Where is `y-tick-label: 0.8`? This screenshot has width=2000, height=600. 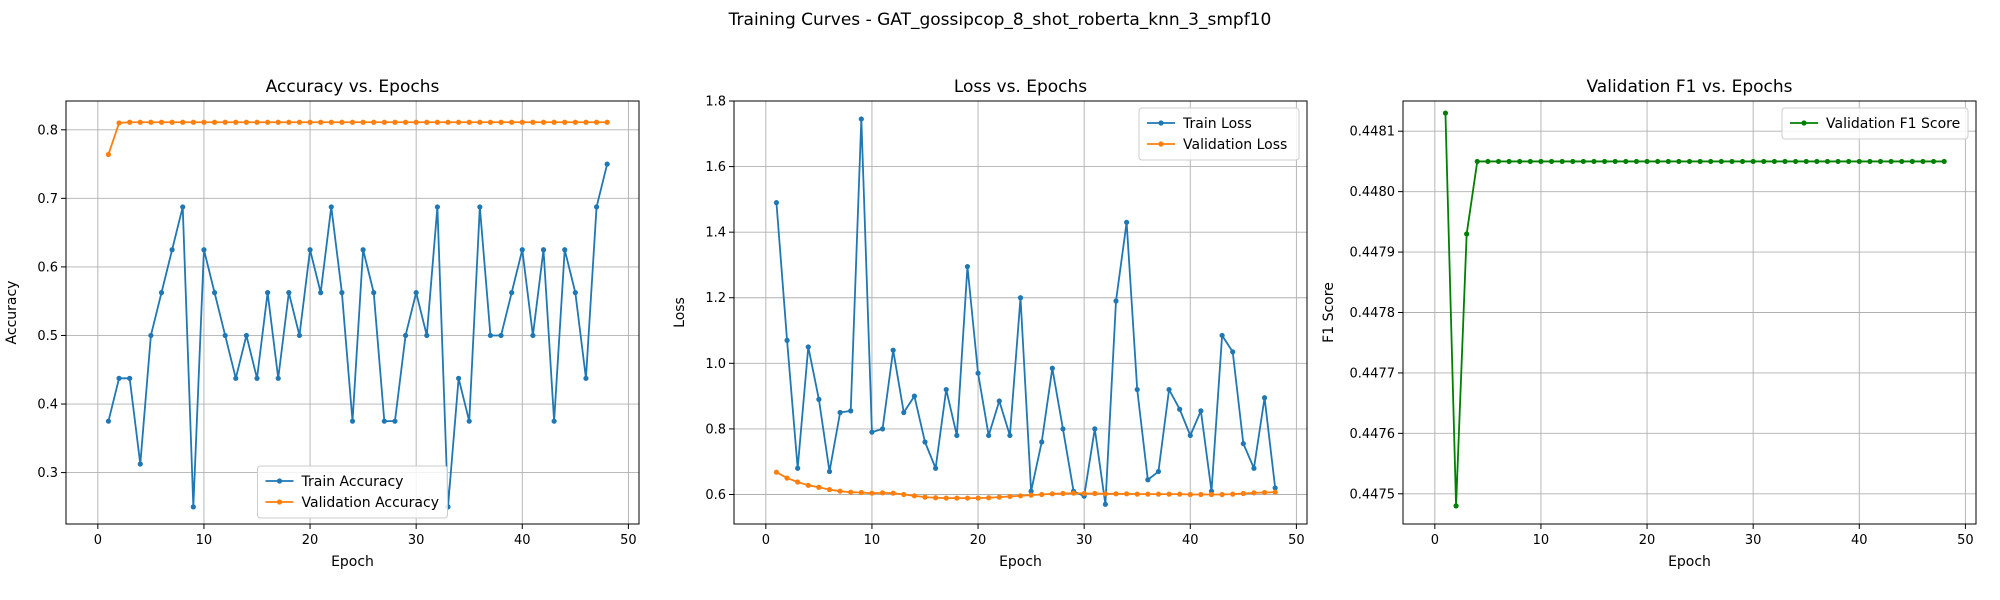
y-tick-label: 0.8 is located at coordinates (715, 429).